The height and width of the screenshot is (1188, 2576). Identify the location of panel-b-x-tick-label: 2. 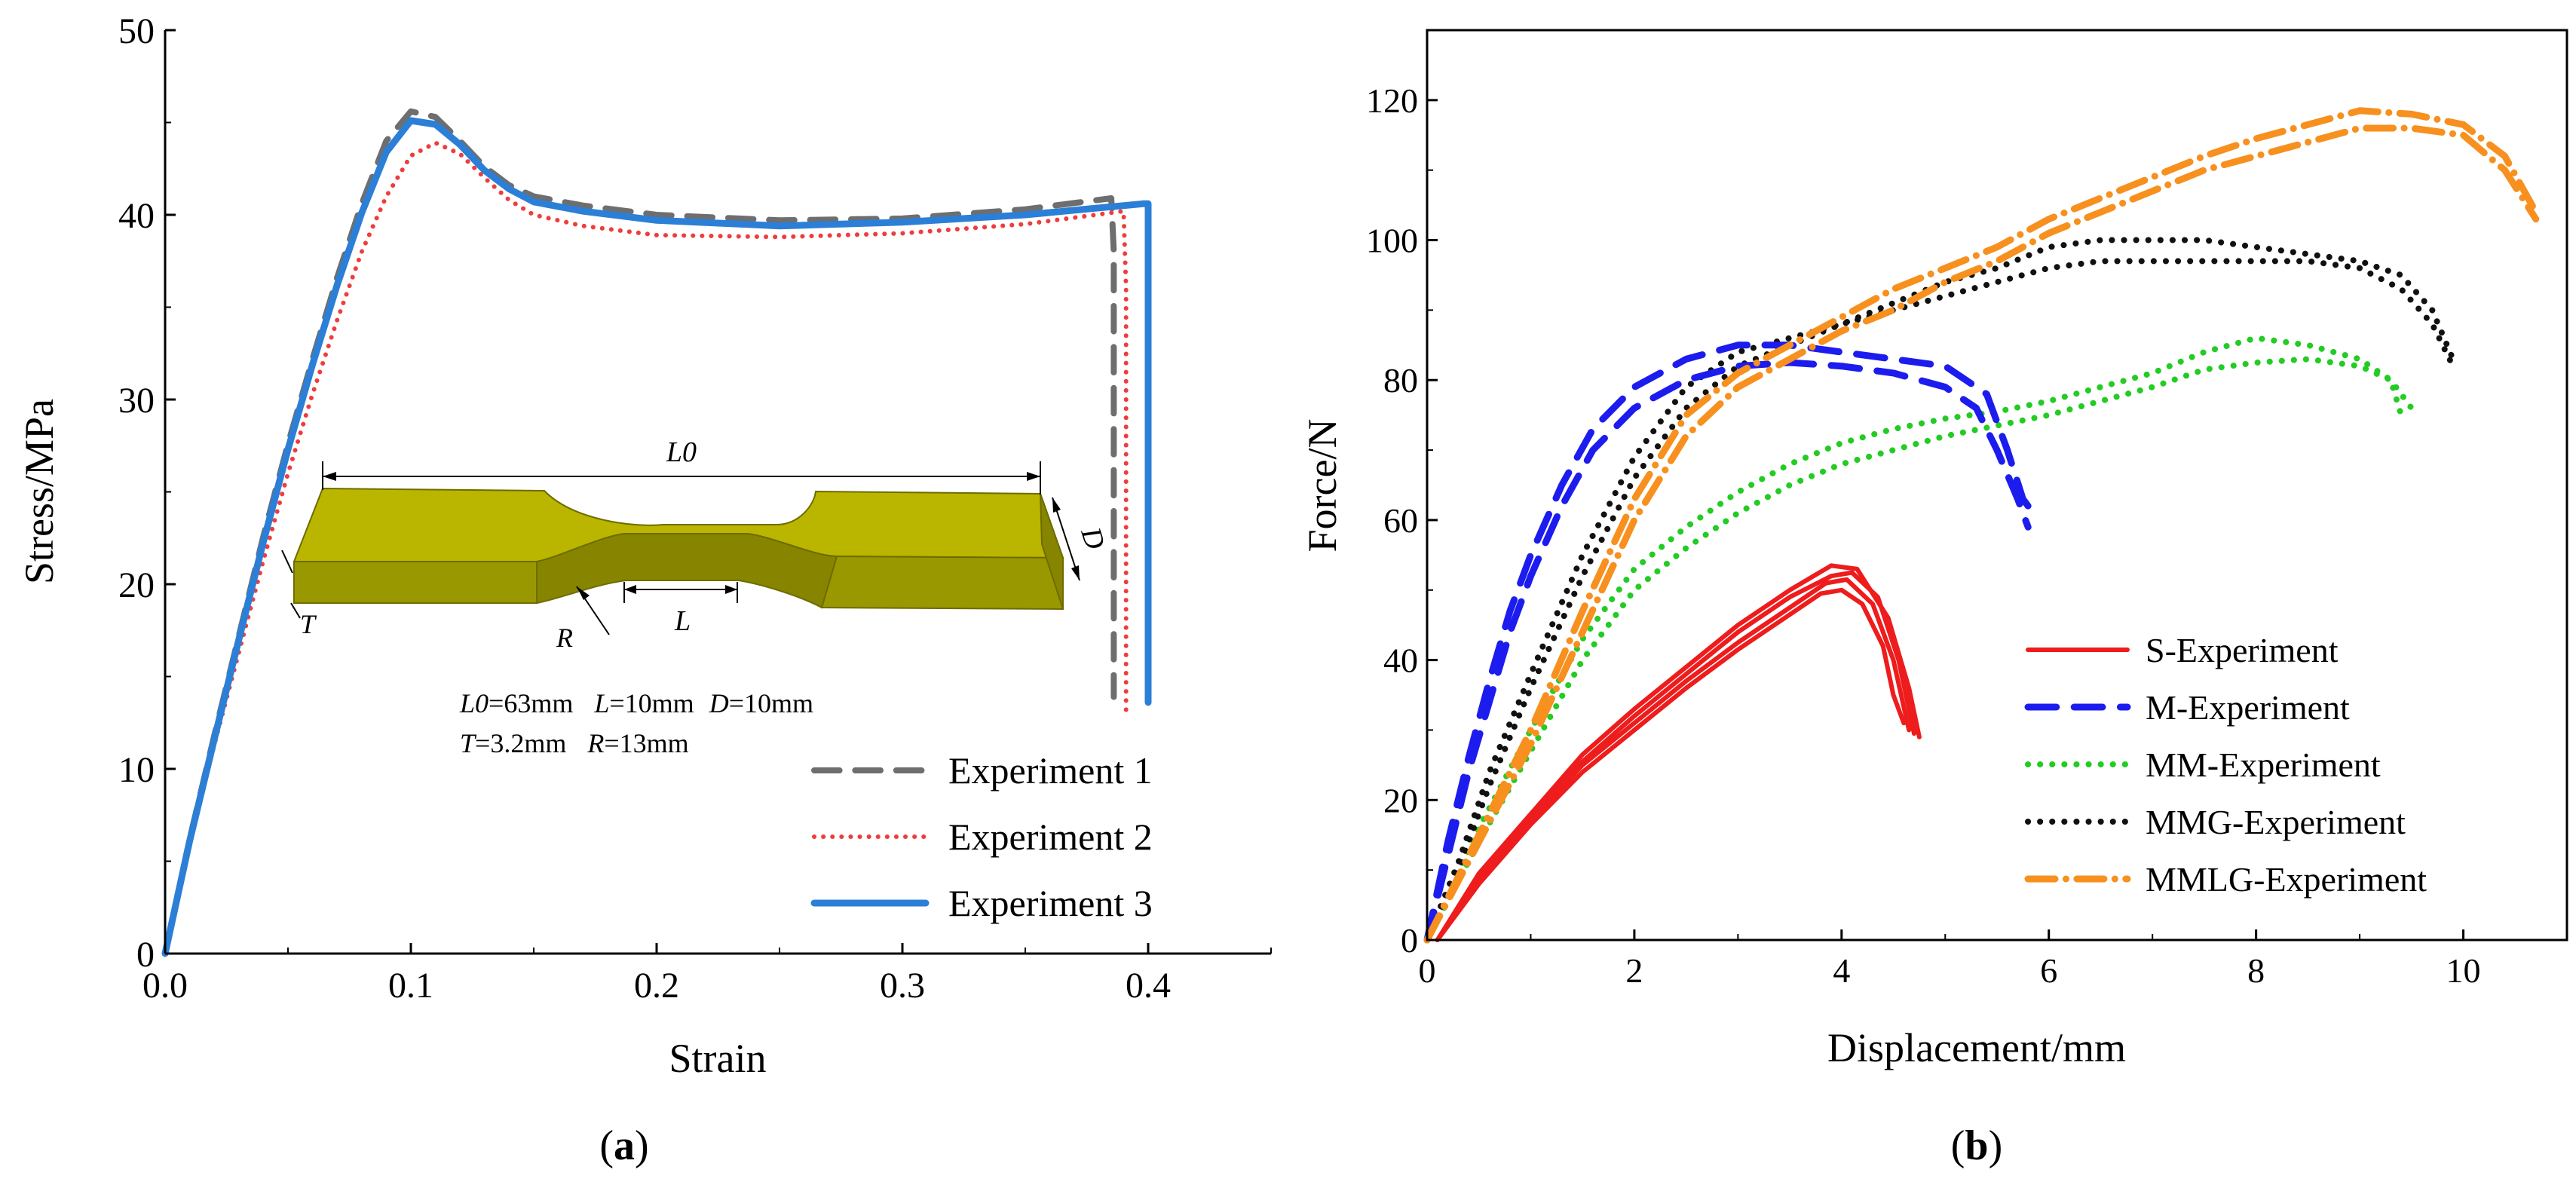
(1634, 970).